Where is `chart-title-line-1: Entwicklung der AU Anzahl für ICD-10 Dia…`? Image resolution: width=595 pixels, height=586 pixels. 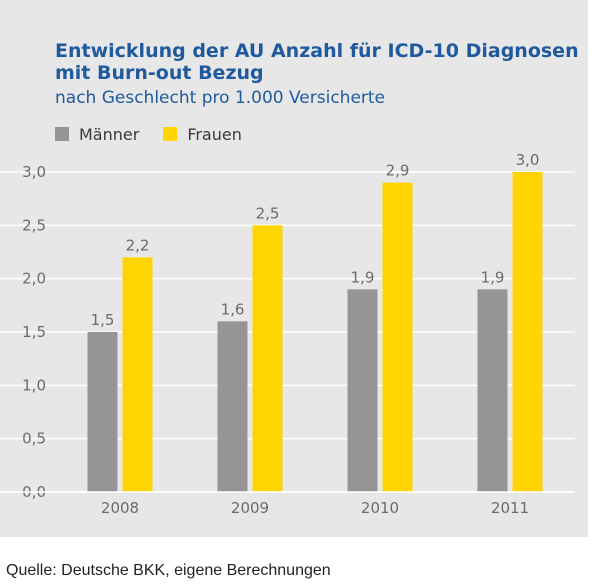 chart-title-line-1: Entwicklung der AU Anzahl für ICD-10 Dia… is located at coordinates (317, 51).